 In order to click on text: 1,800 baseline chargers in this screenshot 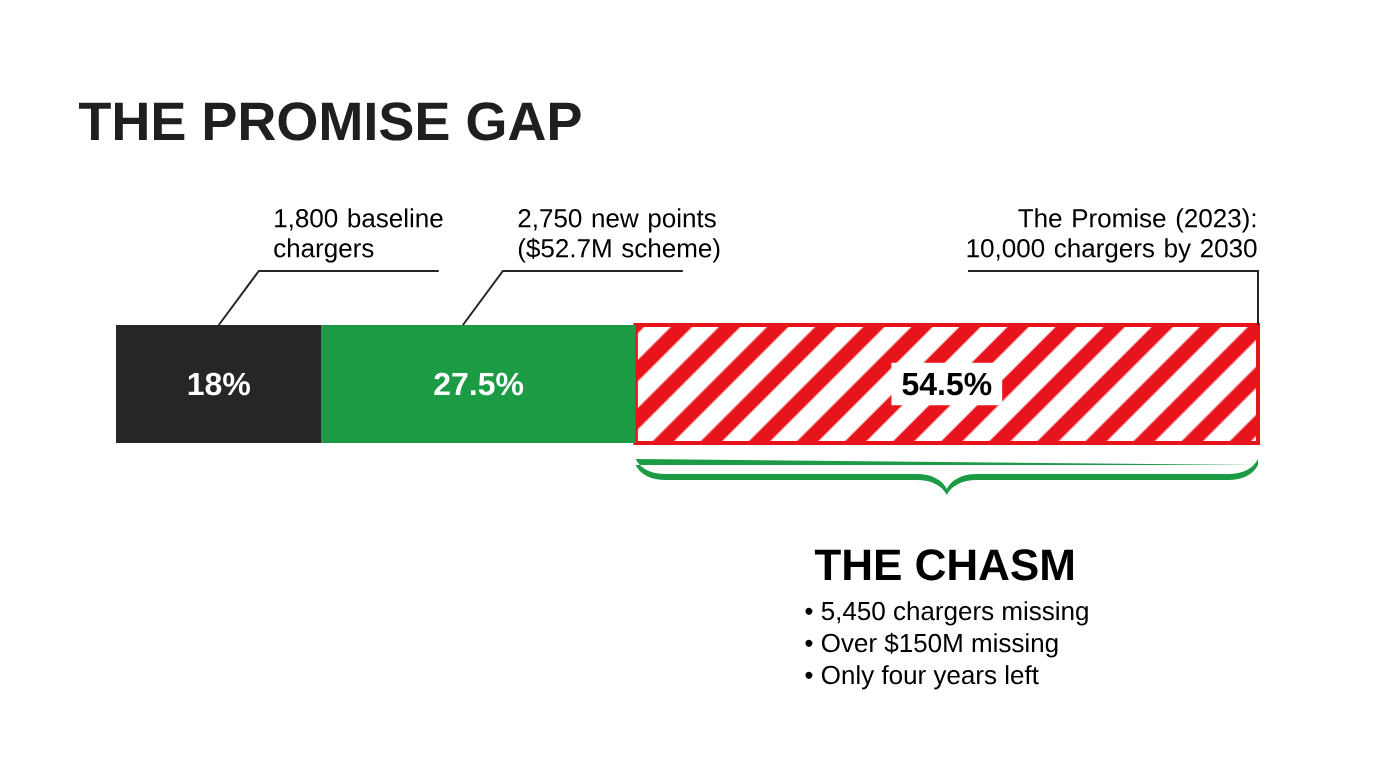, I will do `click(358, 235)`.